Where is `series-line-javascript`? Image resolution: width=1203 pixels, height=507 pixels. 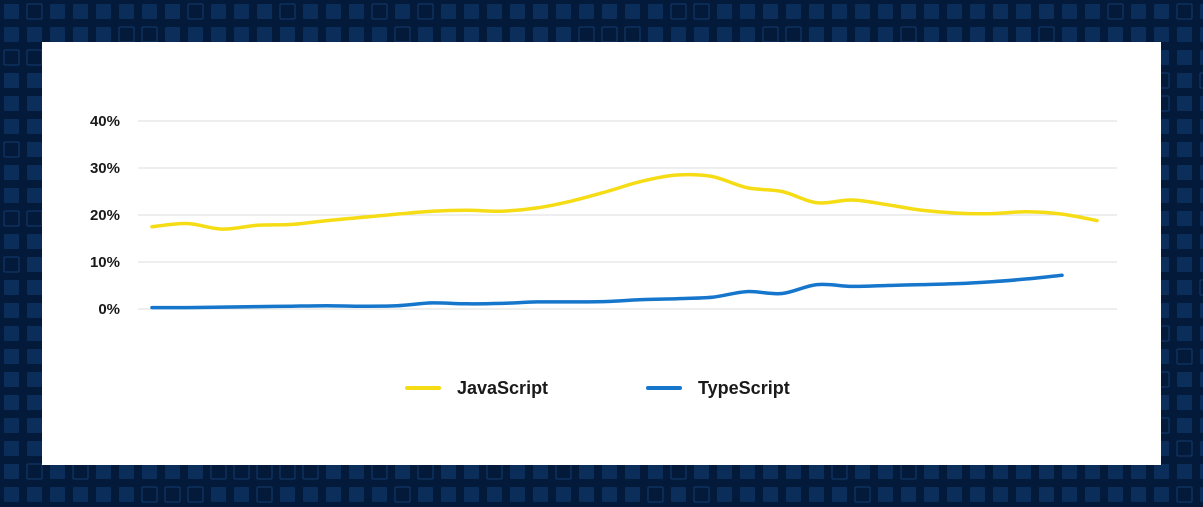
series-line-javascript is located at coordinates (624, 201).